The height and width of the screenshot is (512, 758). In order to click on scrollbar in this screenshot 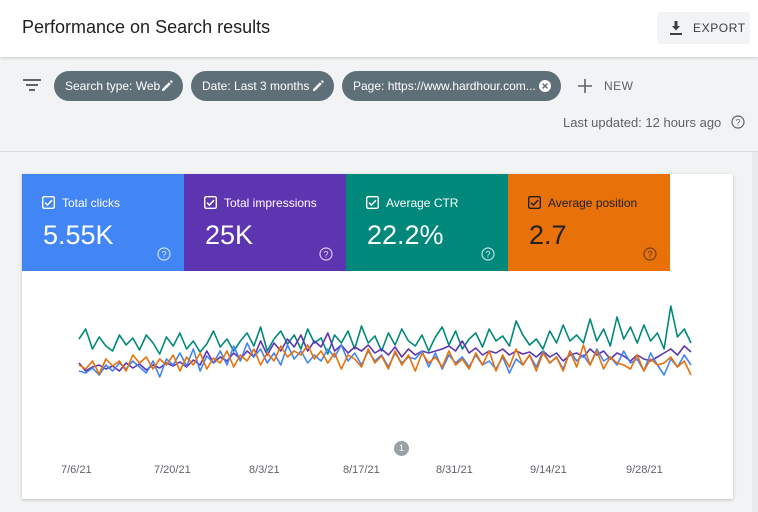, I will do `click(755, 332)`.